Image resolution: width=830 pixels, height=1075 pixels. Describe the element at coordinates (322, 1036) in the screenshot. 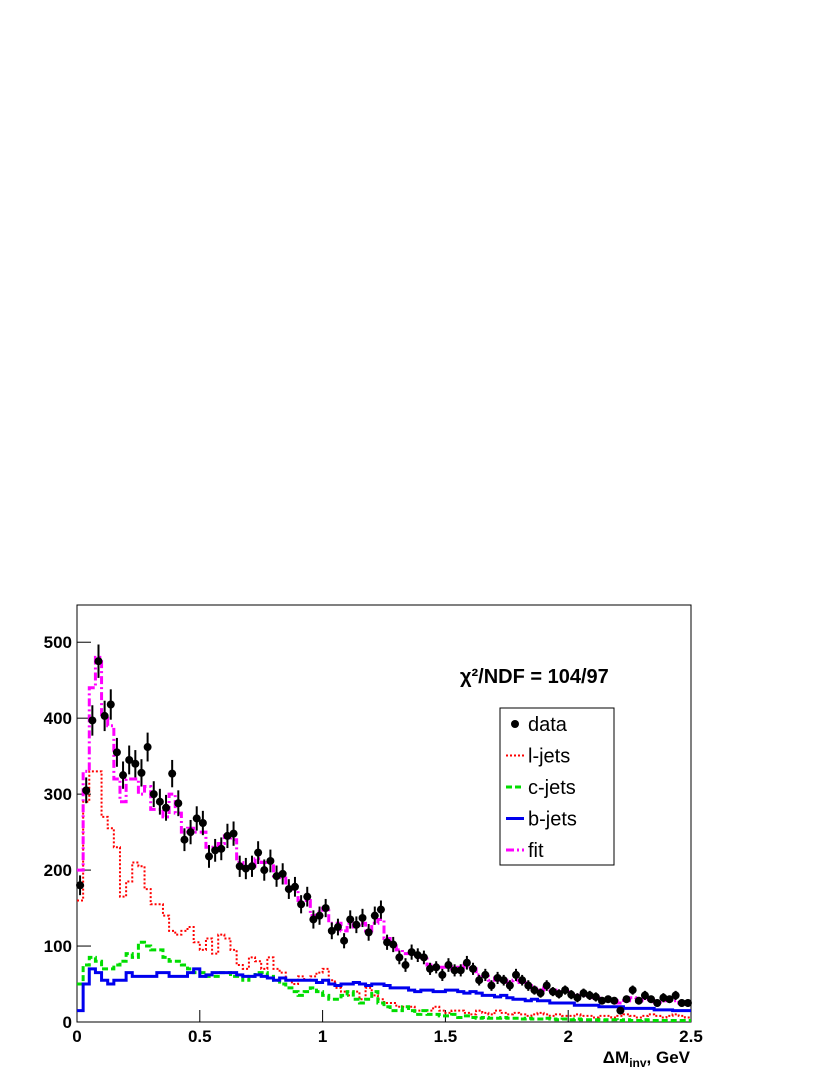

I see `x-tick-label: 1` at that location.